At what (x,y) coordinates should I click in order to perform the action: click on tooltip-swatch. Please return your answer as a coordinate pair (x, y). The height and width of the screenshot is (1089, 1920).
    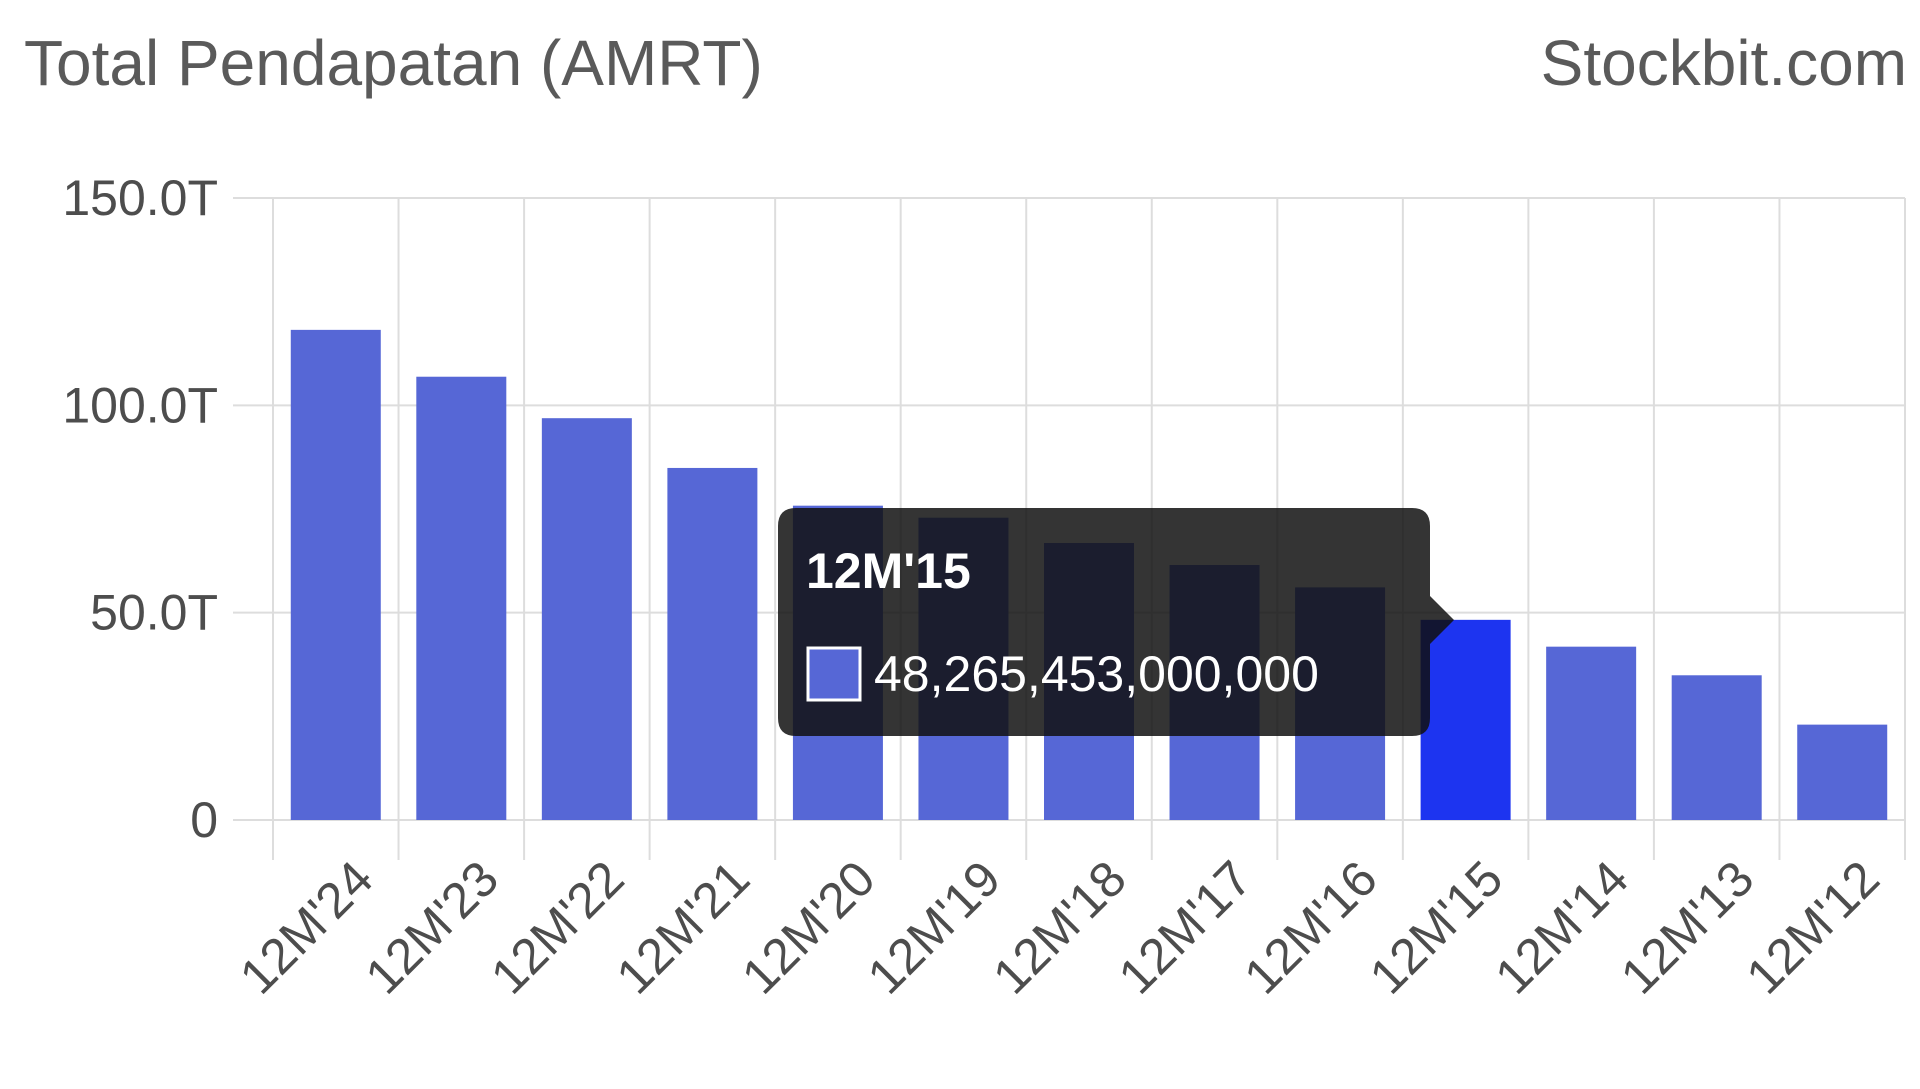
    Looking at the image, I should click on (834, 674).